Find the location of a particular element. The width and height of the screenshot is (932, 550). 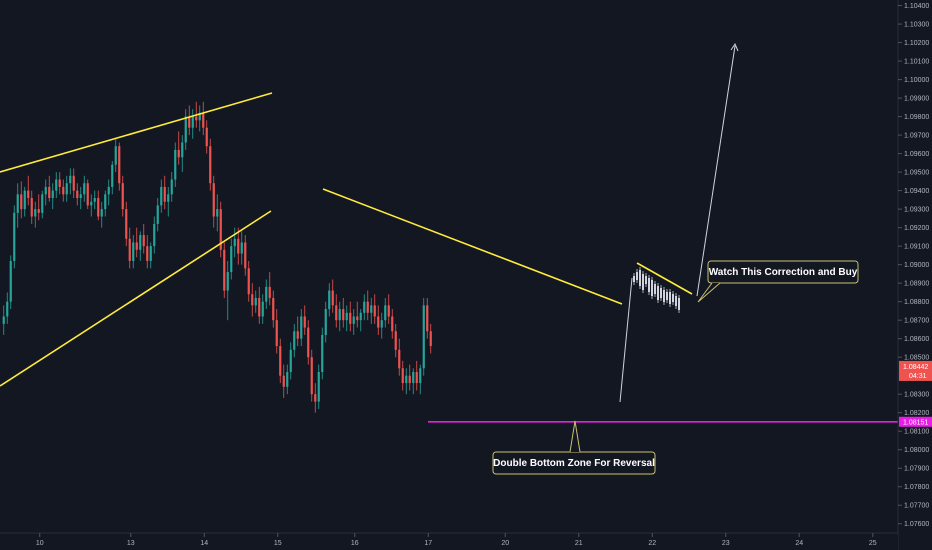

price-tick-label: 1.07600 is located at coordinates (916, 524).